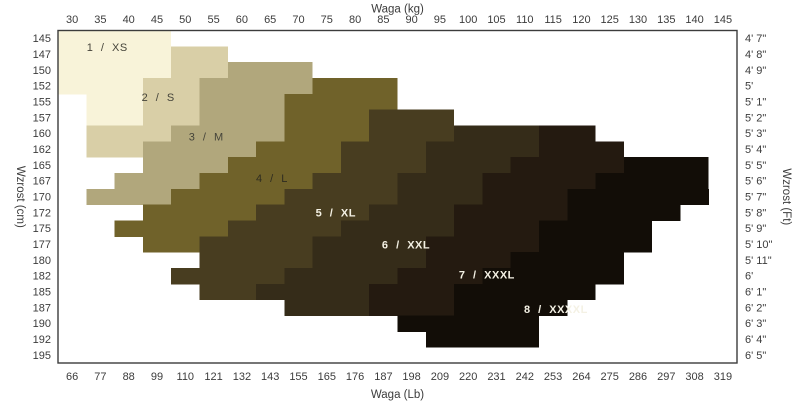 This screenshot has height=406, width=800. What do you see at coordinates (42, 55) in the screenshot?
I see `left-axis-tick: 147` at bounding box center [42, 55].